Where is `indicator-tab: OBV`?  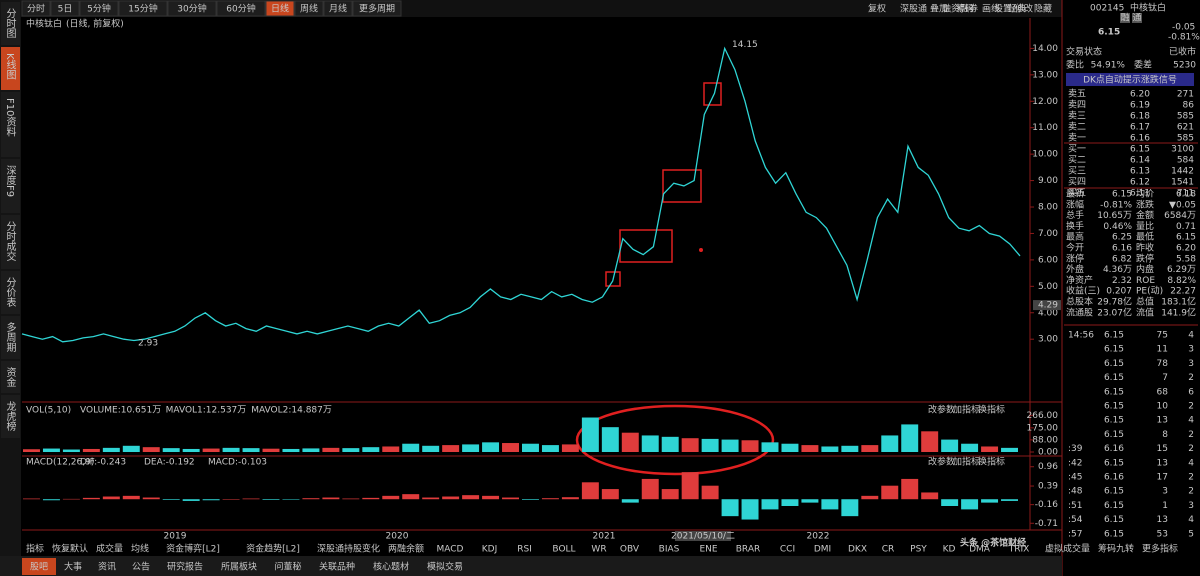
indicator-tab: OBV is located at coordinates (630, 550).